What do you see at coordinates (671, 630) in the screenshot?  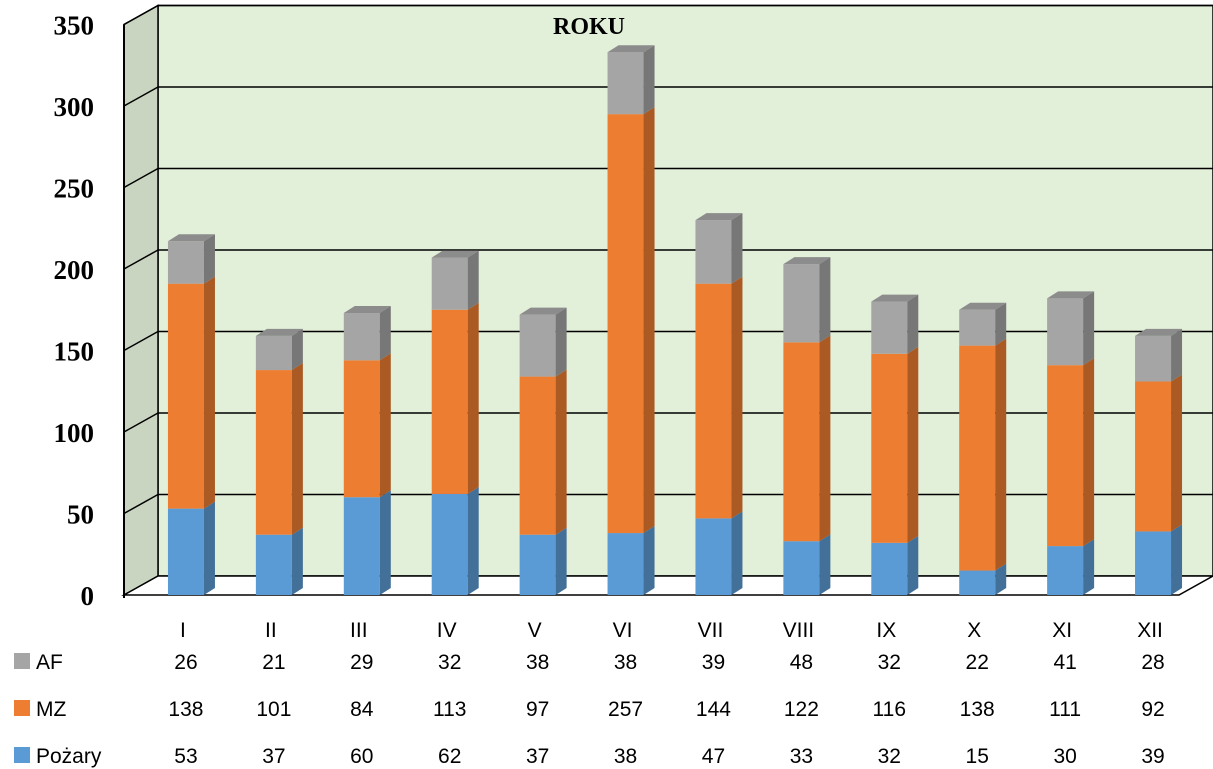 I see `x-axis-categories: I II III IV V VI VII VIII IX X XI XII` at bounding box center [671, 630].